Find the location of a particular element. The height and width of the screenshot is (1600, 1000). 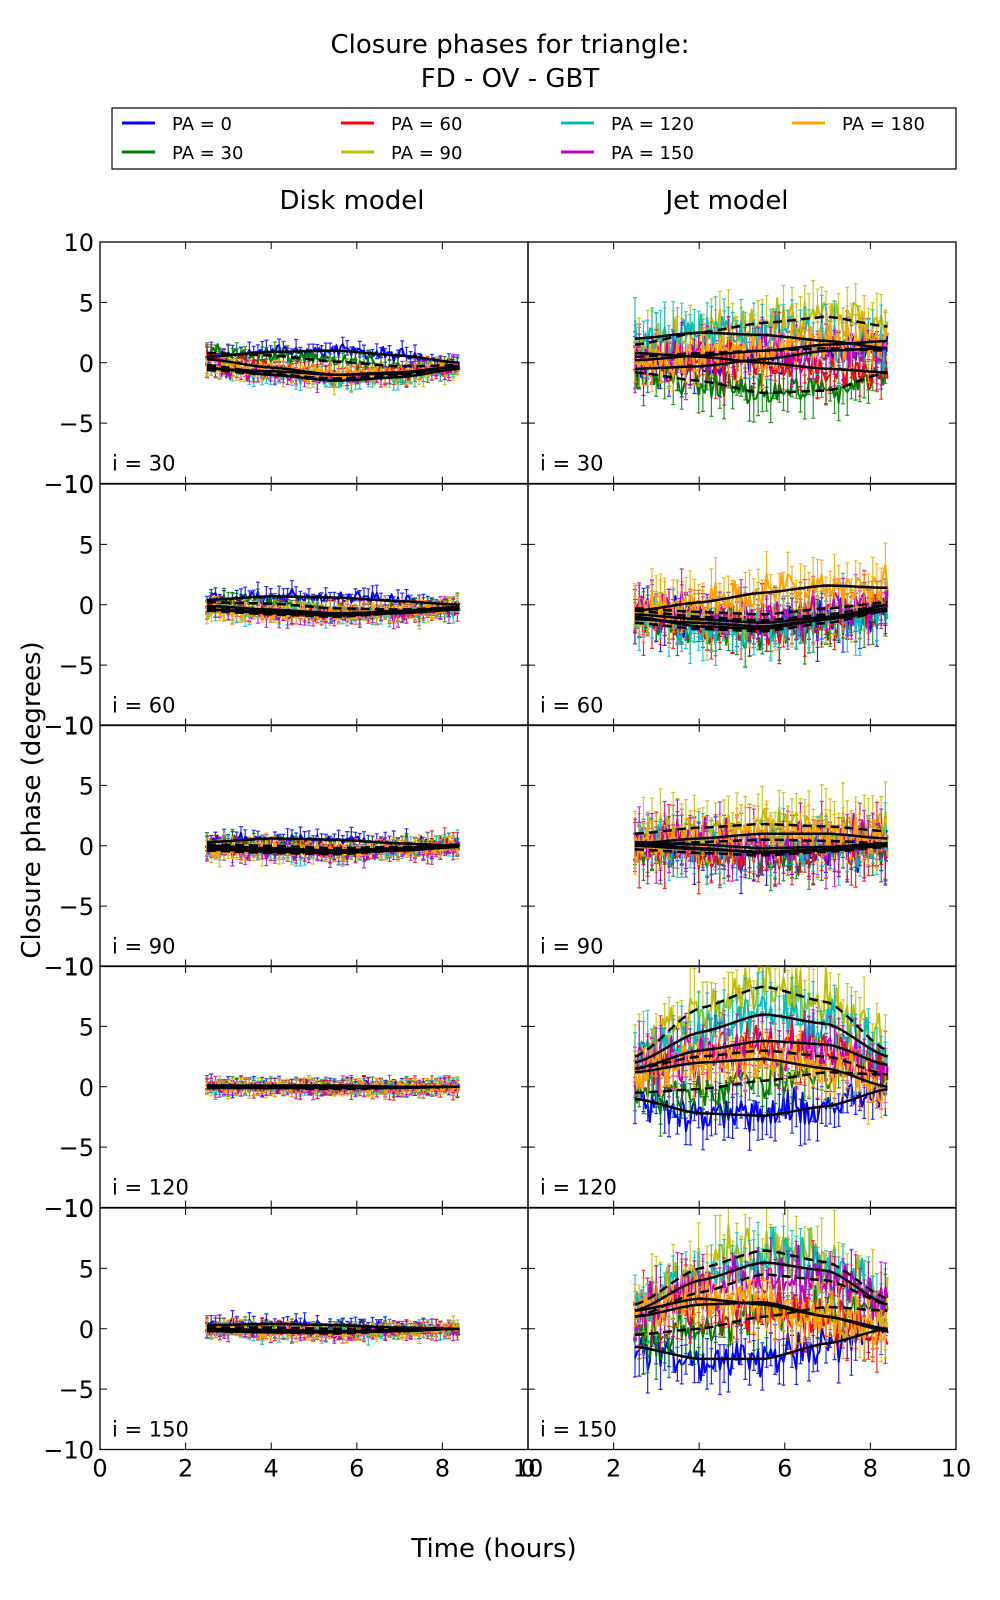

panel-disk-model-i-90: i = 90 −10 −5 0 5 10 is located at coordinates (286, 847).